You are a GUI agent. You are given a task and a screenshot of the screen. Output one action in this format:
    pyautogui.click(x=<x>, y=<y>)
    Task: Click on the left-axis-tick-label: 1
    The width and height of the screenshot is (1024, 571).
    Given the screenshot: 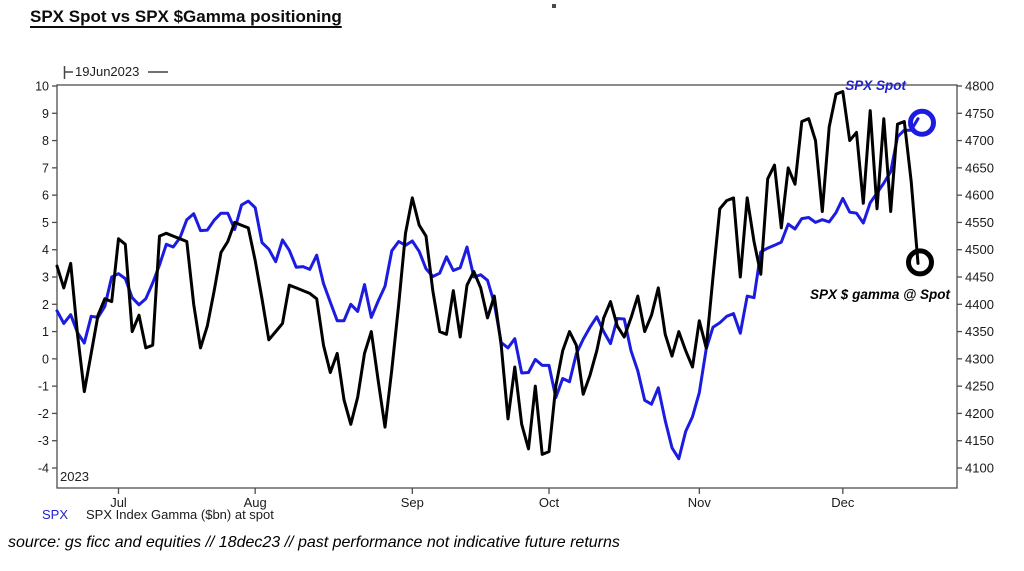 What is the action you would take?
    pyautogui.click(x=45, y=332)
    